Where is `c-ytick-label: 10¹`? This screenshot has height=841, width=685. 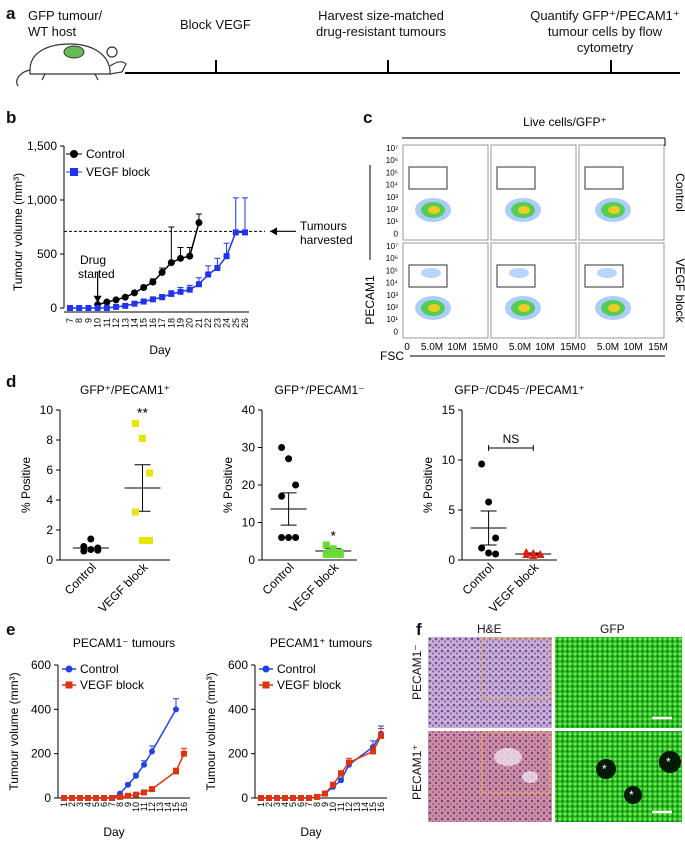 c-ytick-label: 10¹ is located at coordinates (392, 221).